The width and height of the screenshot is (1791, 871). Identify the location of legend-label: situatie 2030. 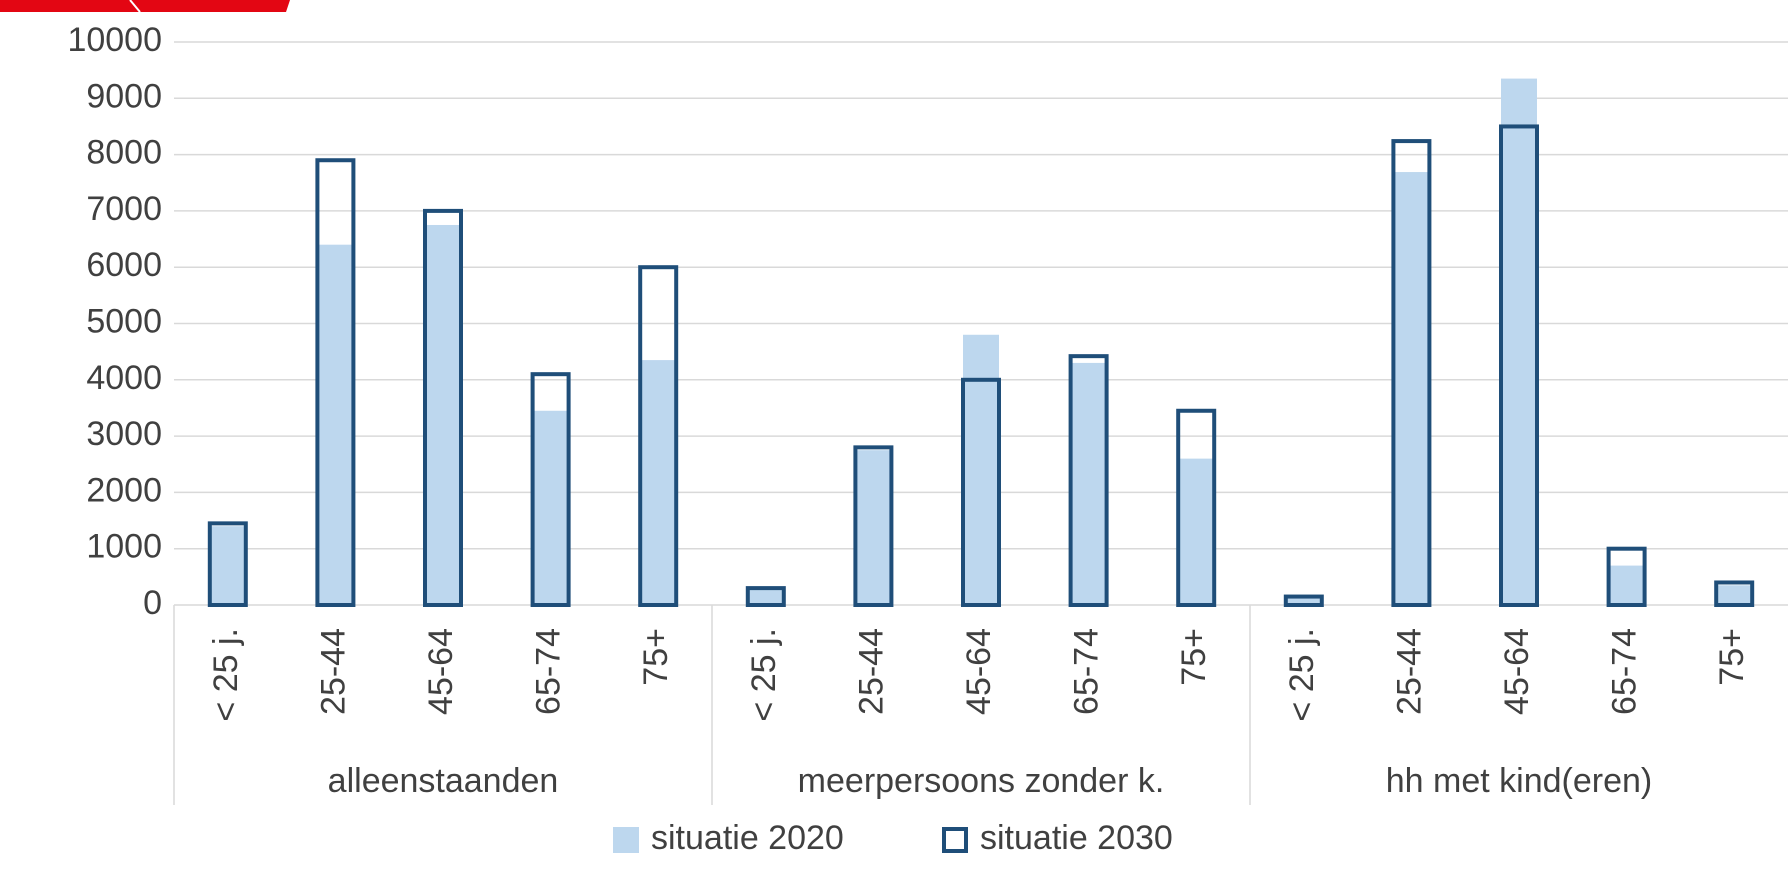
(1076, 838).